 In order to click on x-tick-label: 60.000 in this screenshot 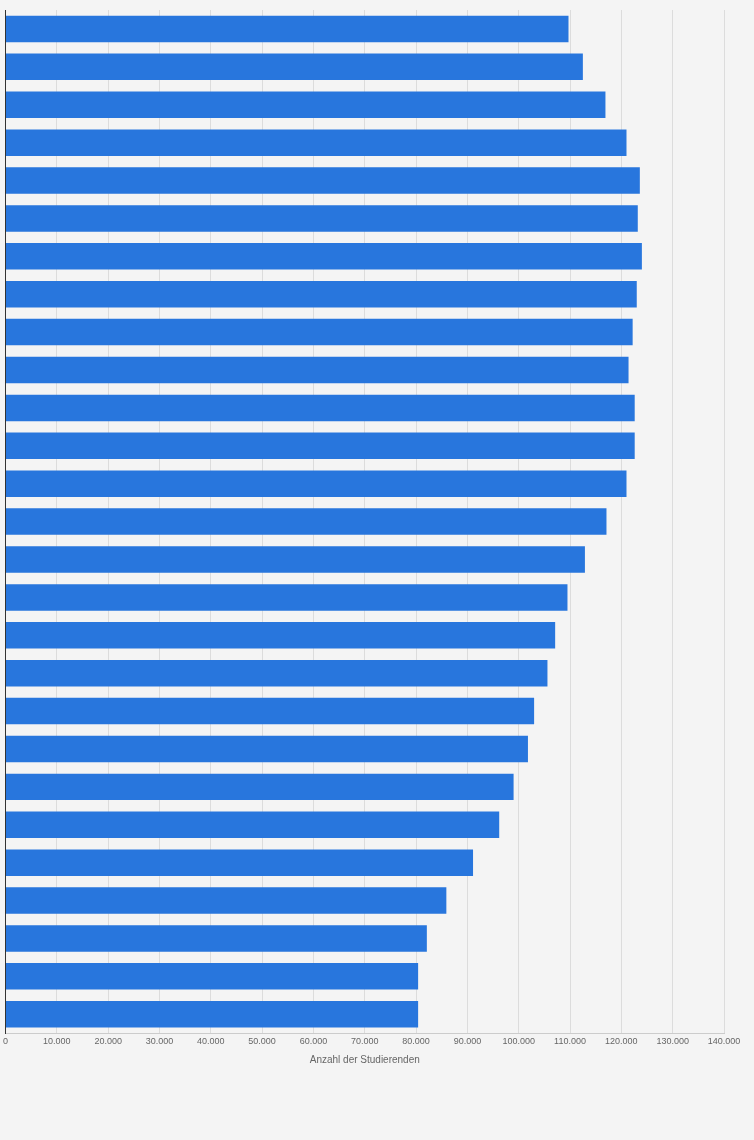, I will do `click(313, 1041)`.